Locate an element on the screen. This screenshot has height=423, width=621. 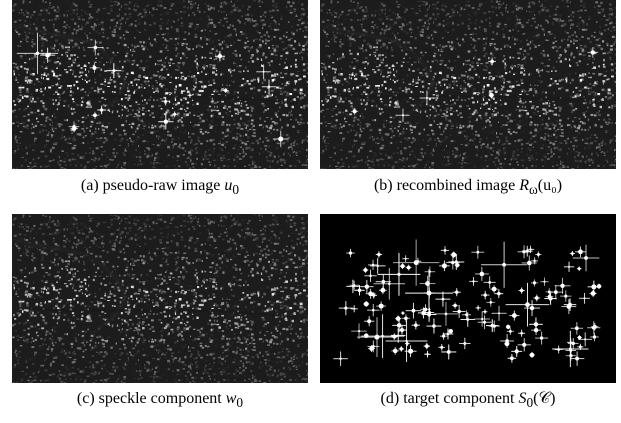
caption-a: (a) pseudo-raw image u0 is located at coordinates (160, 187).